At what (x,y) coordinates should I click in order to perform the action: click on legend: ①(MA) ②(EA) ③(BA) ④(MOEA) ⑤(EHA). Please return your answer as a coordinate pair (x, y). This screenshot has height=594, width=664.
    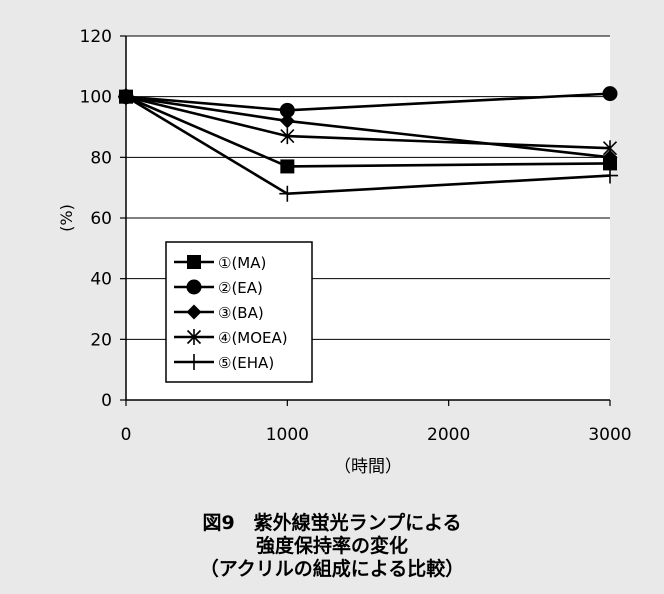
    Looking at the image, I should click on (239, 312).